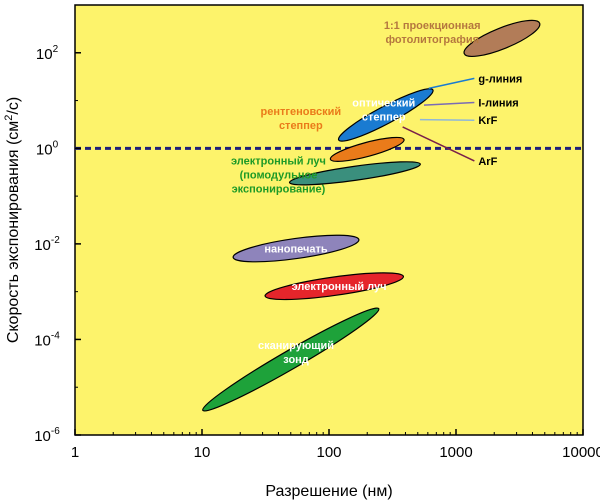 This screenshot has width=600, height=500. I want to click on y-tick-label: 10², so click(47, 53).